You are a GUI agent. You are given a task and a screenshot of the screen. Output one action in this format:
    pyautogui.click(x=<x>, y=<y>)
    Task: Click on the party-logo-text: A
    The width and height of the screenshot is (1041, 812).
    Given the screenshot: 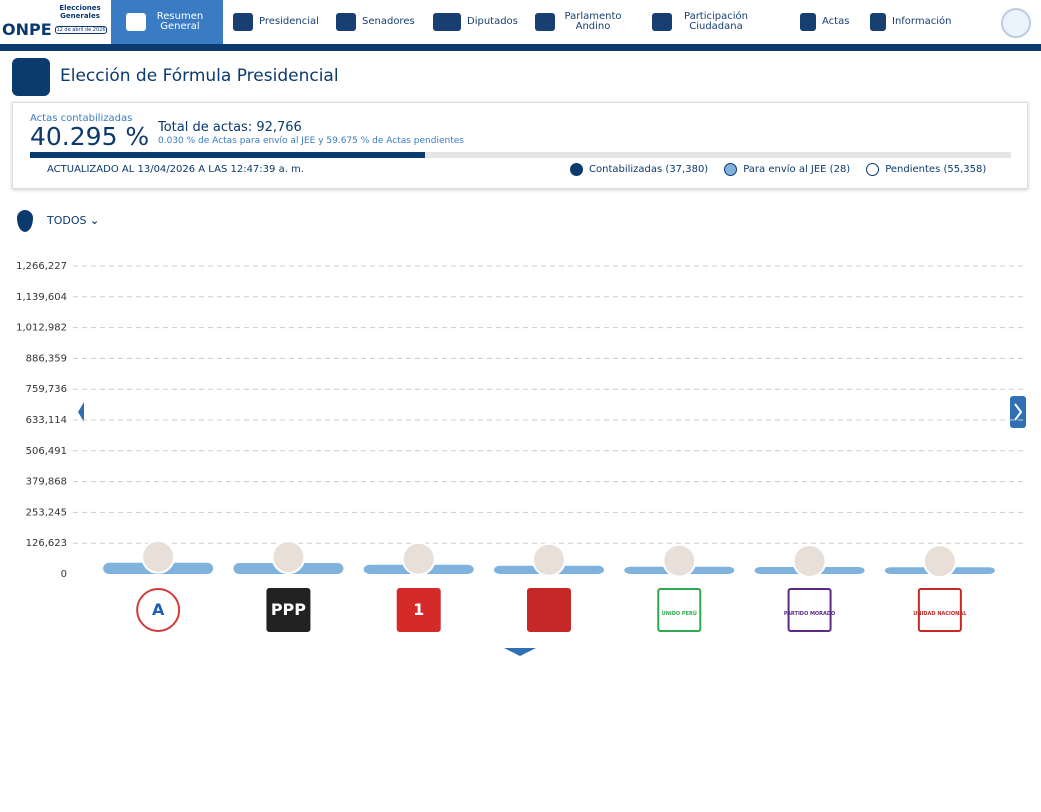 What is the action you would take?
    pyautogui.click(x=158, y=609)
    